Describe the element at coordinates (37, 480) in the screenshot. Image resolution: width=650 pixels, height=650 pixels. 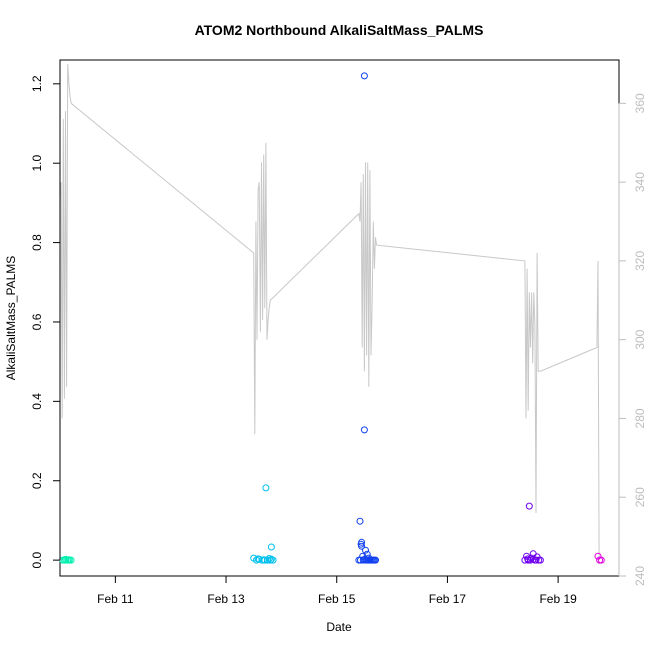
I see `y-tick-label: 0.2` at that location.